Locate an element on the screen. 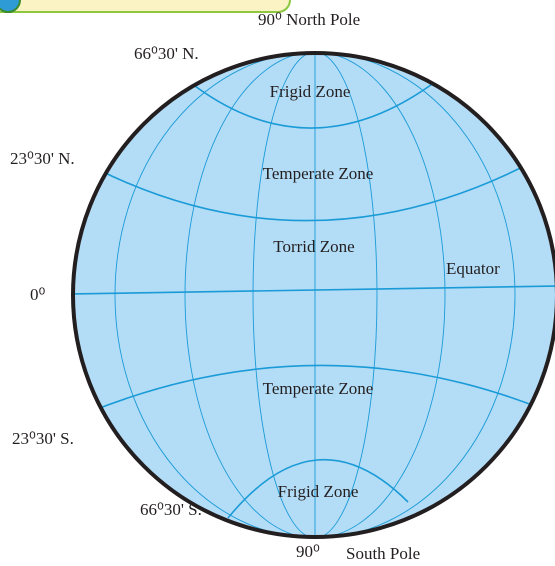 This screenshot has height=566, width=555. tropic-north-line is located at coordinates (317, 189).